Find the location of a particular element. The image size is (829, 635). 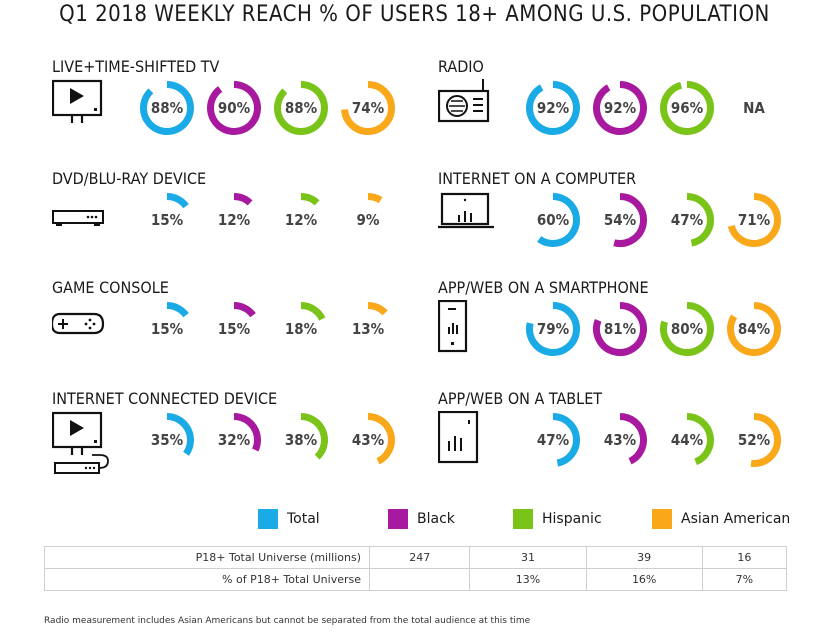

category-title: INTERNET ON A COMPUTER is located at coordinates (537, 178).